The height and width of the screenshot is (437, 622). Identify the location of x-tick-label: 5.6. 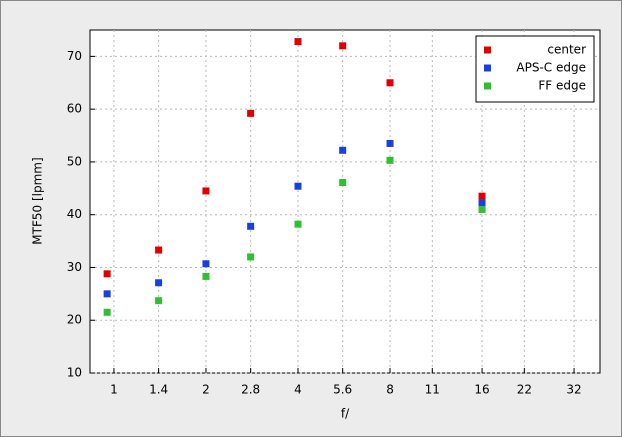
(342, 390).